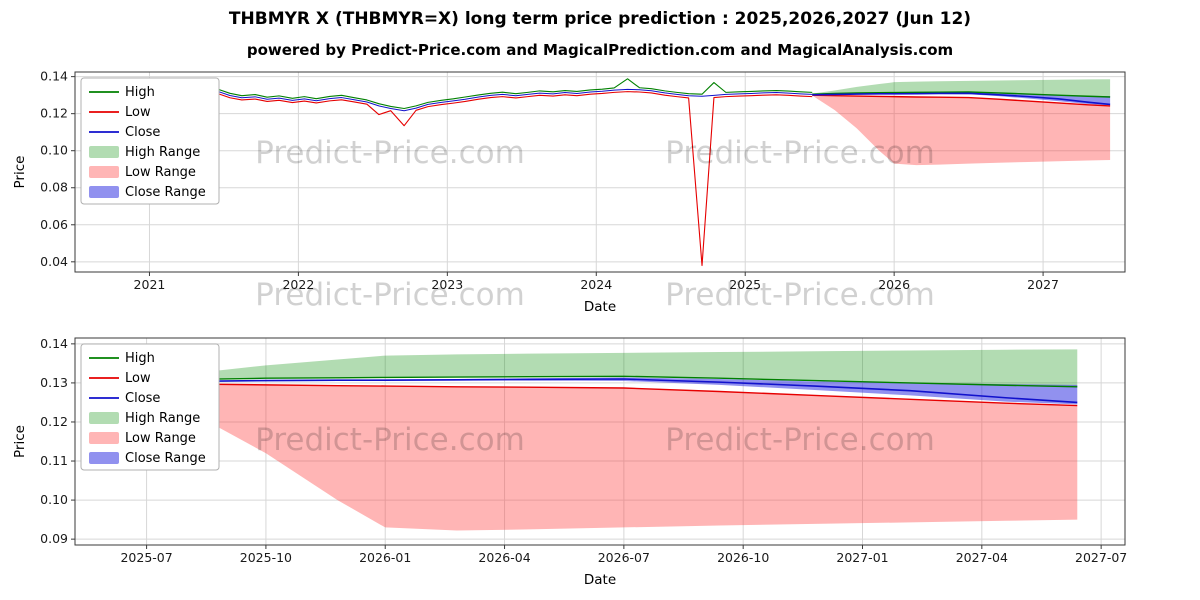  I want to click on svg-text: 2027-04, so click(982, 557).